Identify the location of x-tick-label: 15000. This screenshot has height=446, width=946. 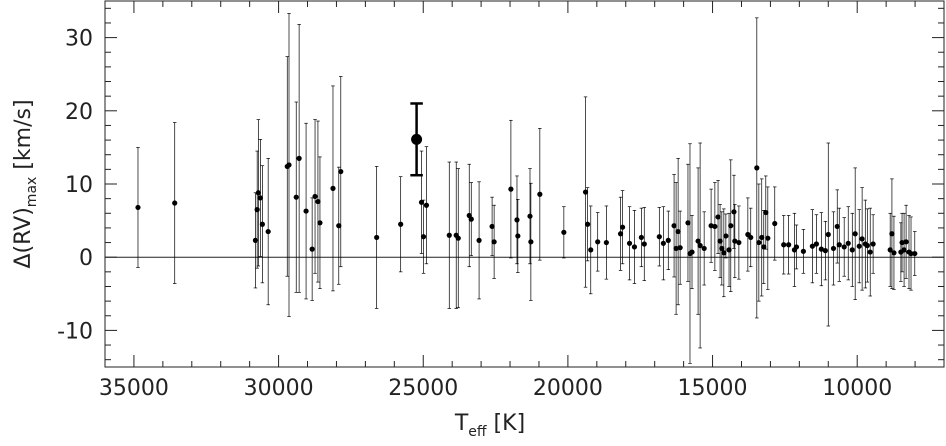
(713, 388).